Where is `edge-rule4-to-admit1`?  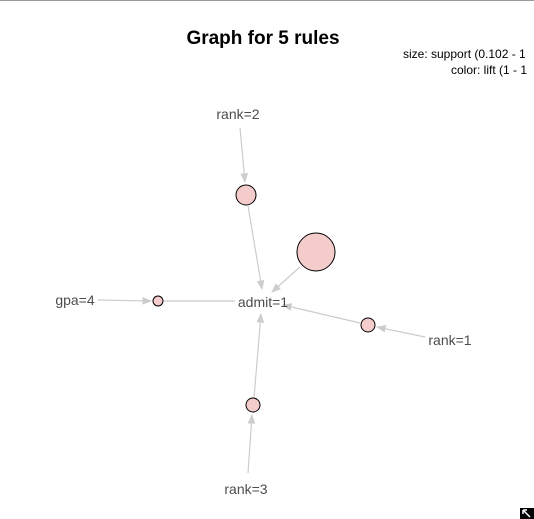 edge-rule4-to-admit1 is located at coordinates (321, 313).